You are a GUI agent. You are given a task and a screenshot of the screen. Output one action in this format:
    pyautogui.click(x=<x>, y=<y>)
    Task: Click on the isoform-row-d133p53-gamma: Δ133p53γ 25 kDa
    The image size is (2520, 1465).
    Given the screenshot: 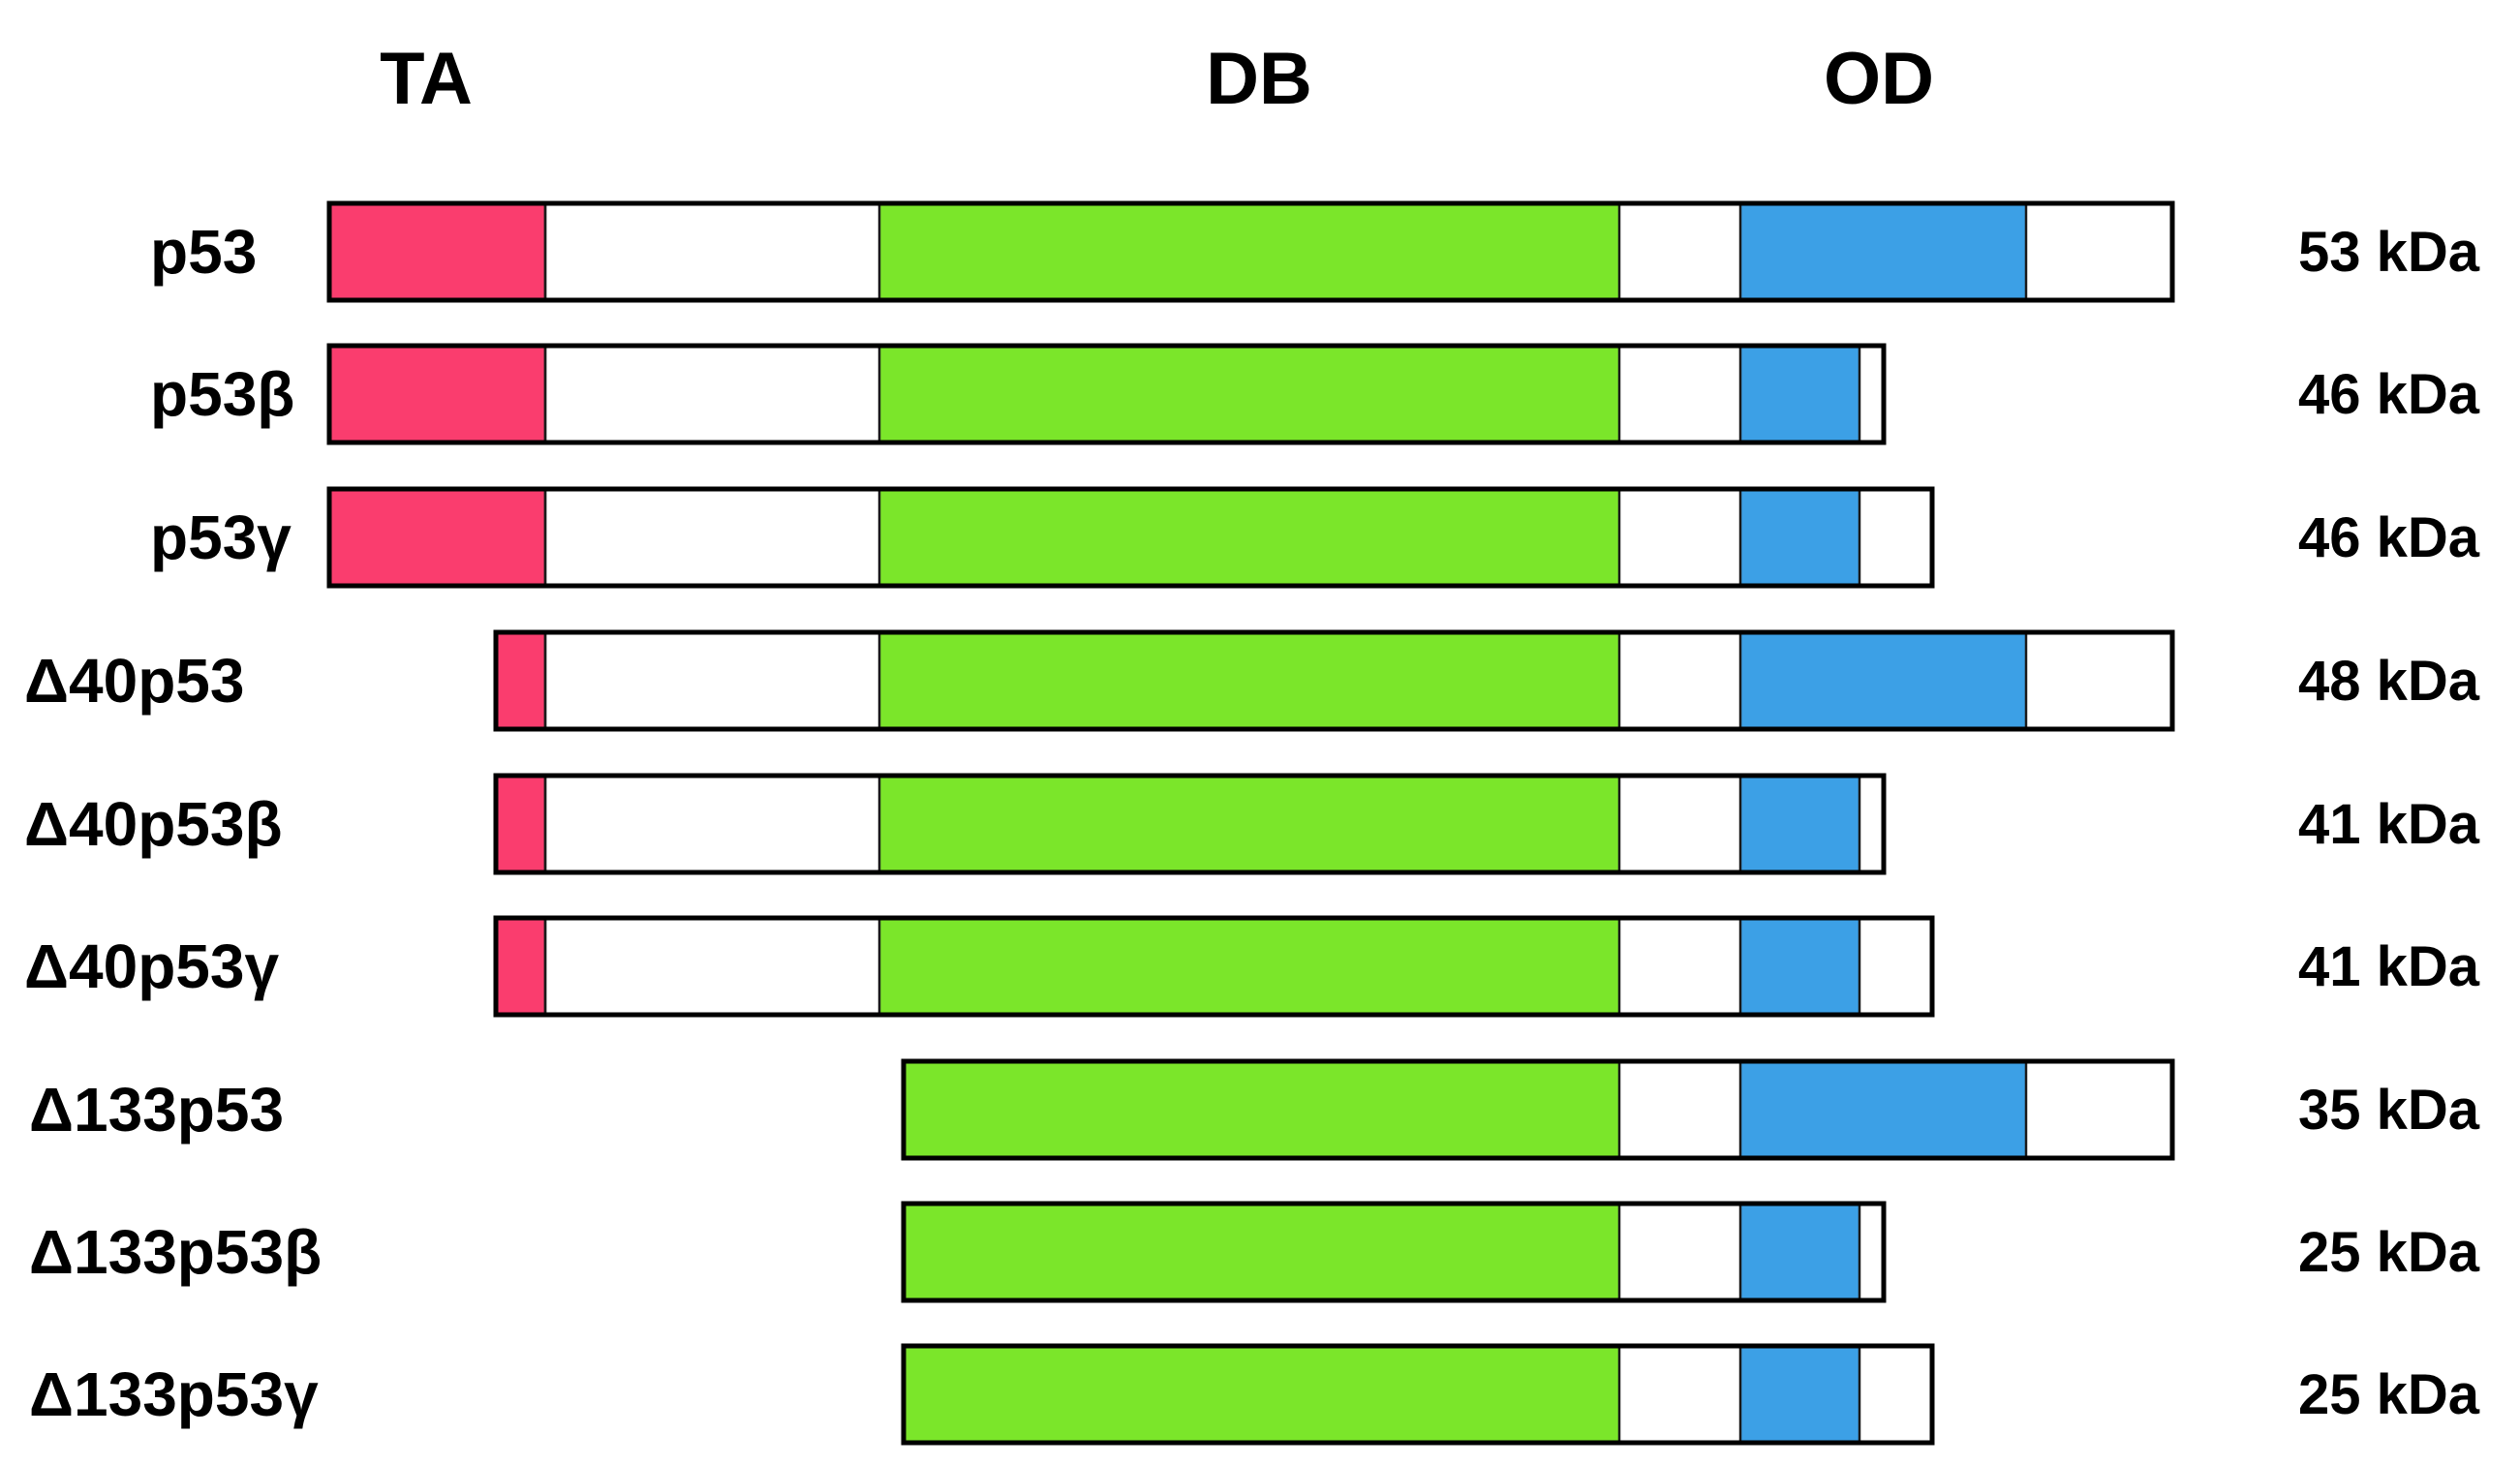 What is the action you would take?
    pyautogui.click(x=1254, y=1394)
    